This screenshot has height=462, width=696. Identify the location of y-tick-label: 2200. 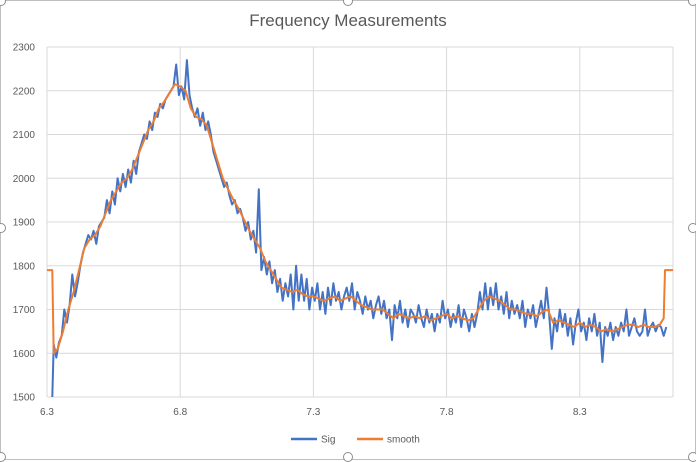
(24, 91).